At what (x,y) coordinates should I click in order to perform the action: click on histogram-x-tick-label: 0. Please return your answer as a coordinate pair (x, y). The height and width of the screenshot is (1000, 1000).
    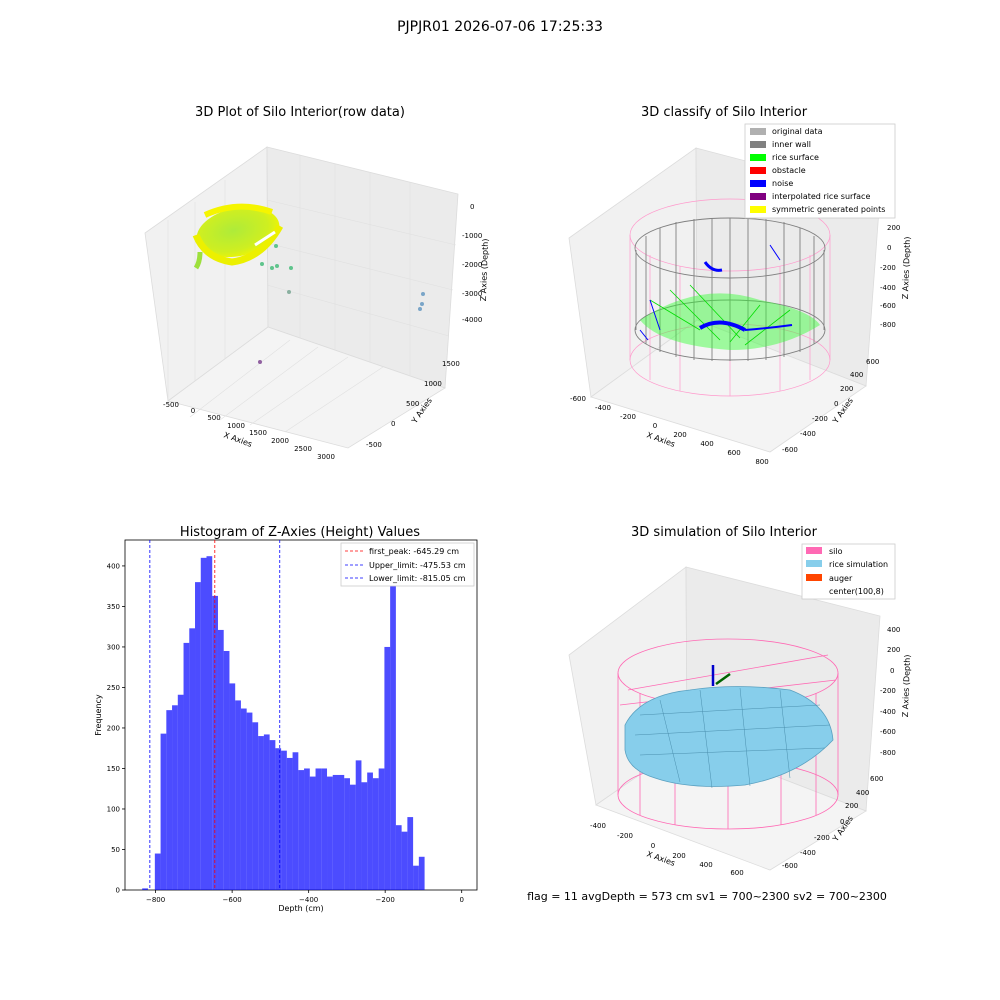
    Looking at the image, I should click on (461, 900).